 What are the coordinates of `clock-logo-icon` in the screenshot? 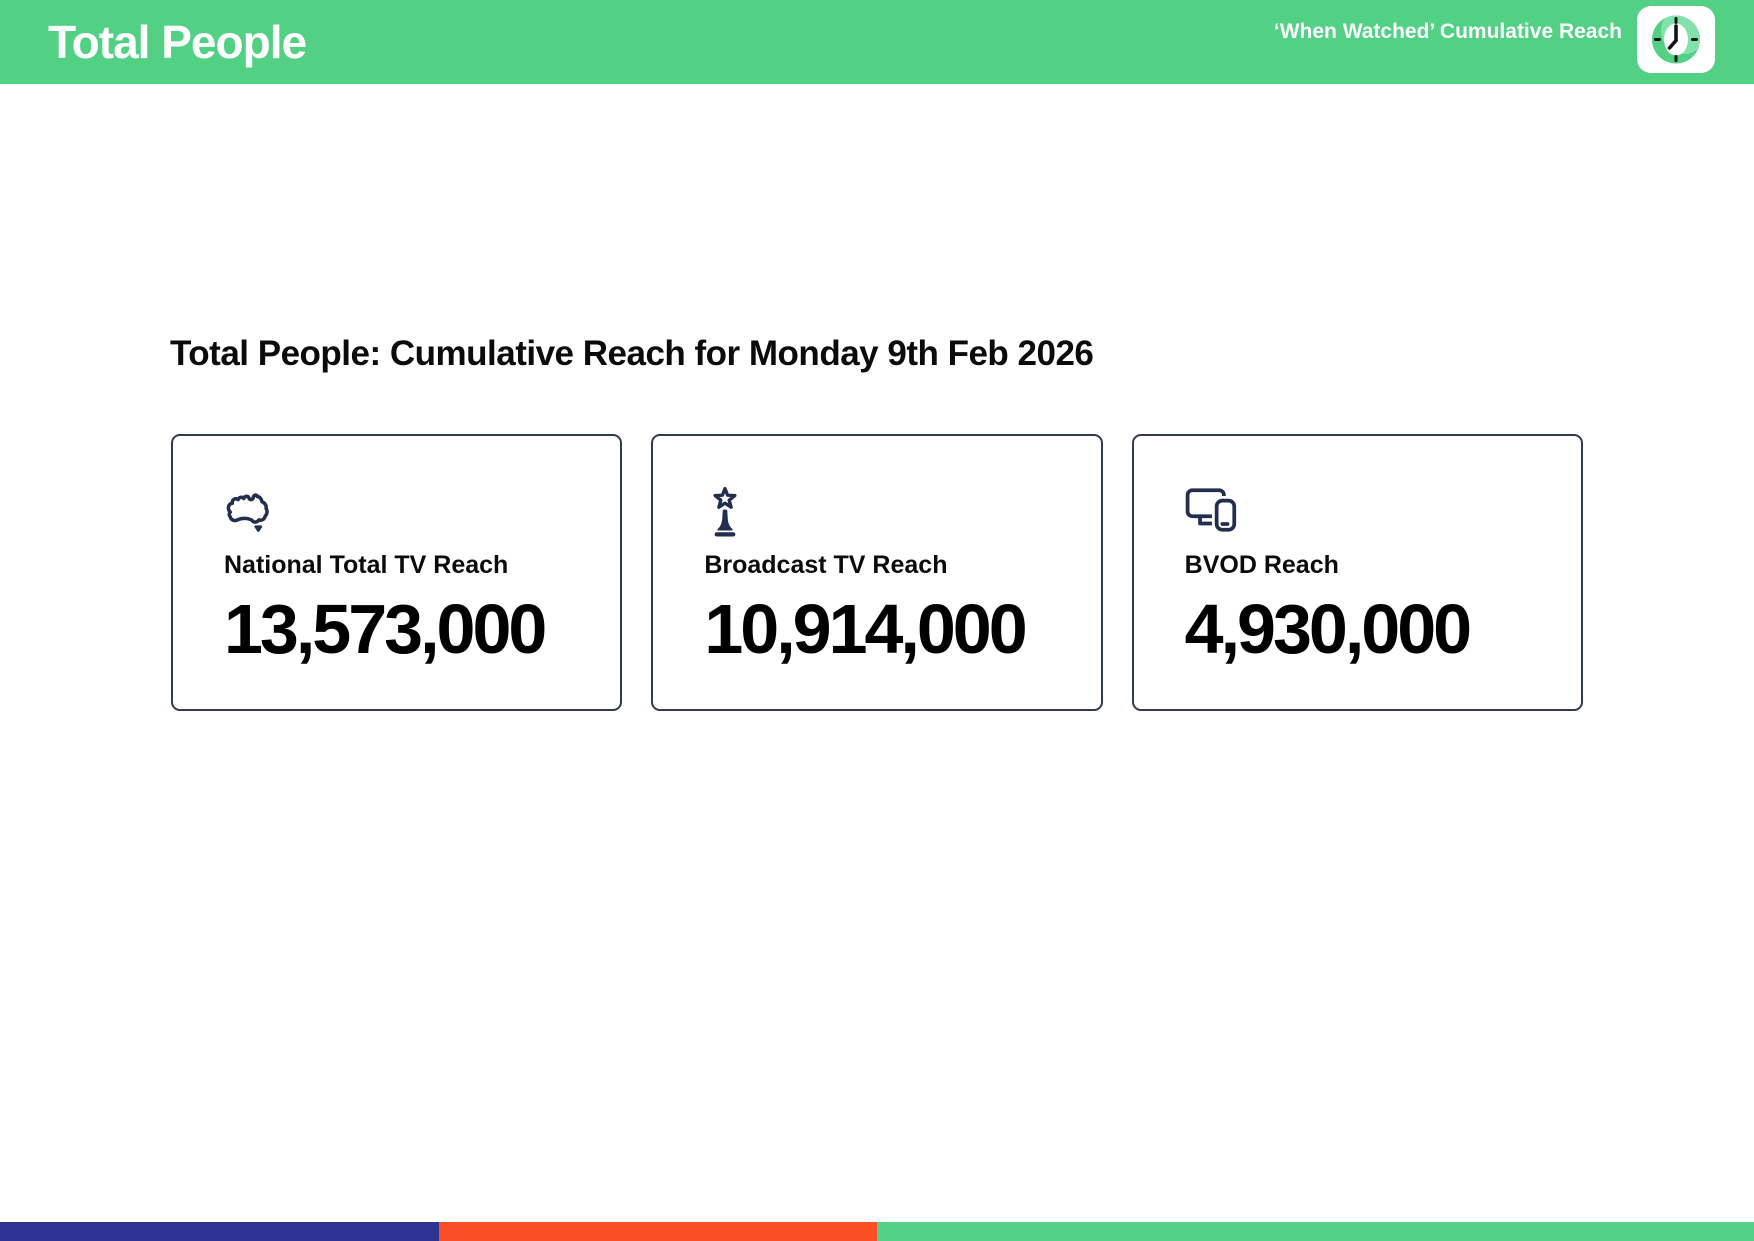 It's located at (1676, 42).